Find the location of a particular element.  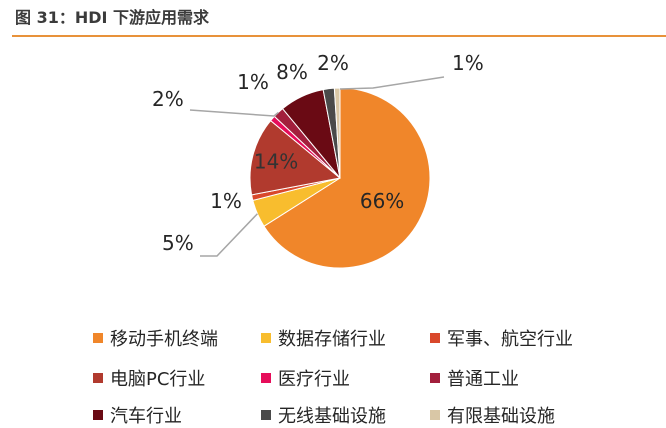

slice-data-label: 5% is located at coordinates (178, 243).